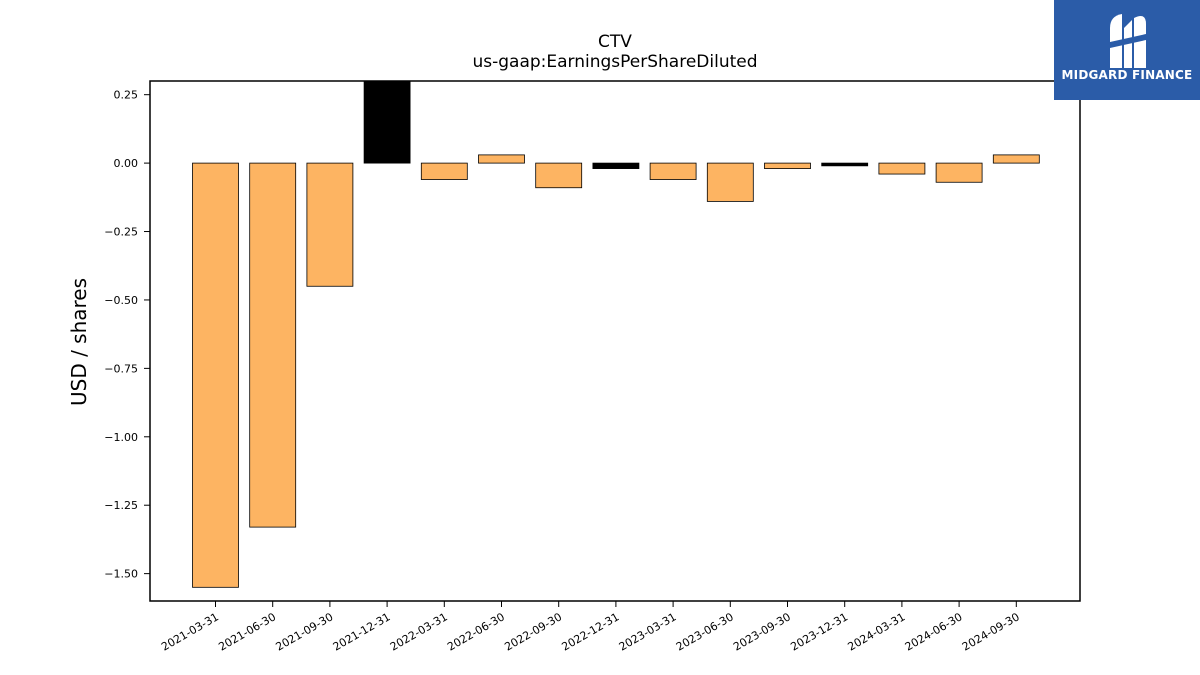 This screenshot has height=675, width=1200. I want to click on x-tick-label: 2024-03-31, so click(877, 631).